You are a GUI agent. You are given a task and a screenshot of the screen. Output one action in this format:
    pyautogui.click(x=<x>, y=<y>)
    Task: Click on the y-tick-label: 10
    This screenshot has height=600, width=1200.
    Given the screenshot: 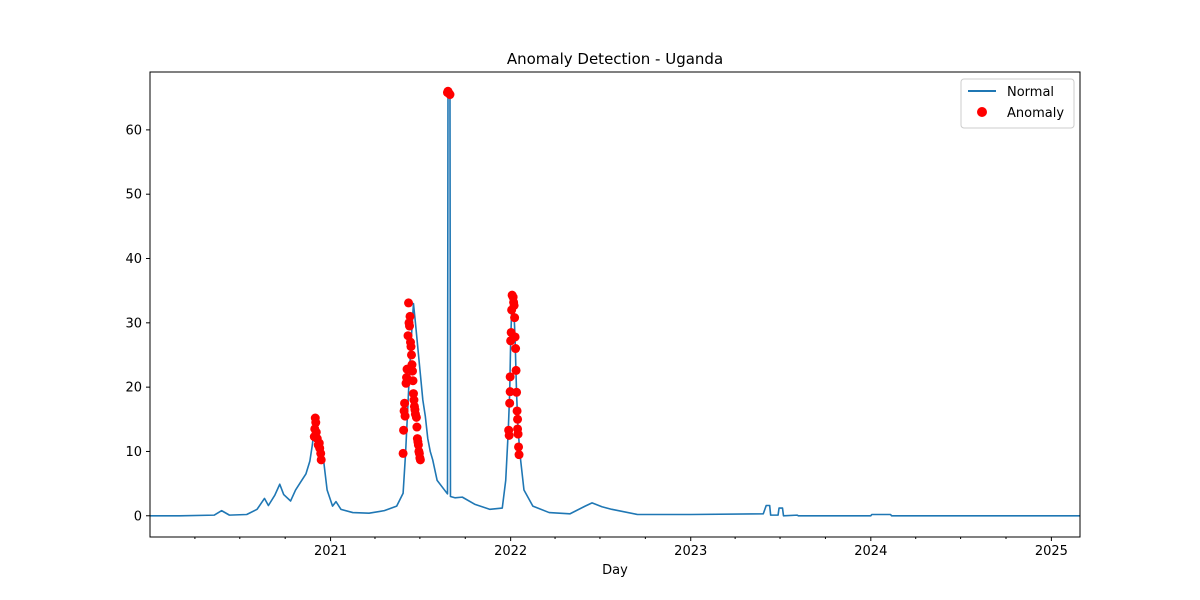 What is the action you would take?
    pyautogui.click(x=133, y=452)
    